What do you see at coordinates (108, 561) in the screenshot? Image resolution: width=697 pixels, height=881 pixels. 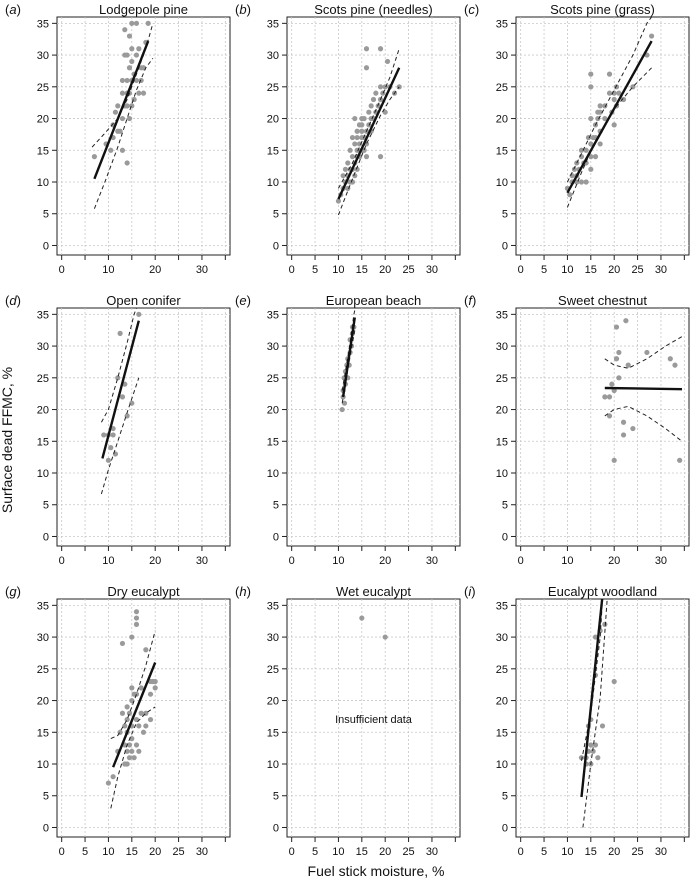 I see `x-tick-label: 10` at bounding box center [108, 561].